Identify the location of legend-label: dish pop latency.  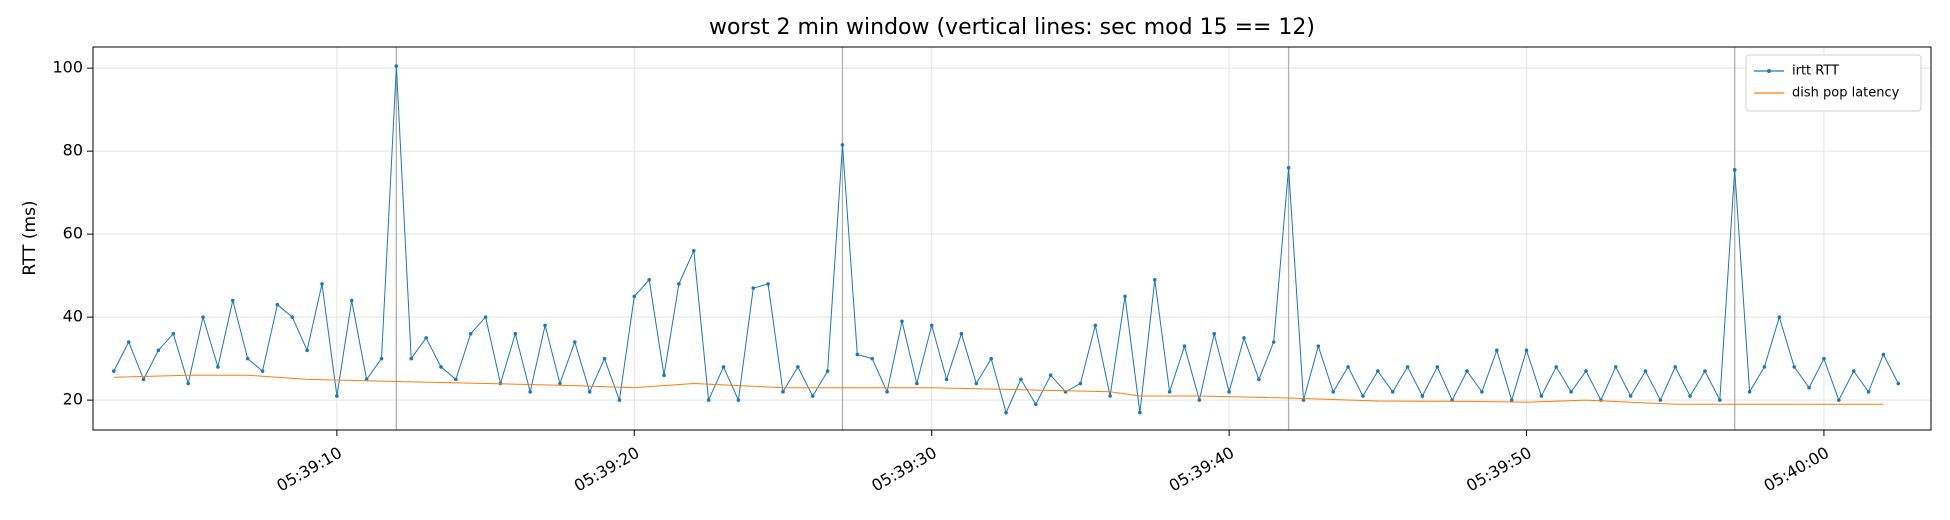
(1846, 93).